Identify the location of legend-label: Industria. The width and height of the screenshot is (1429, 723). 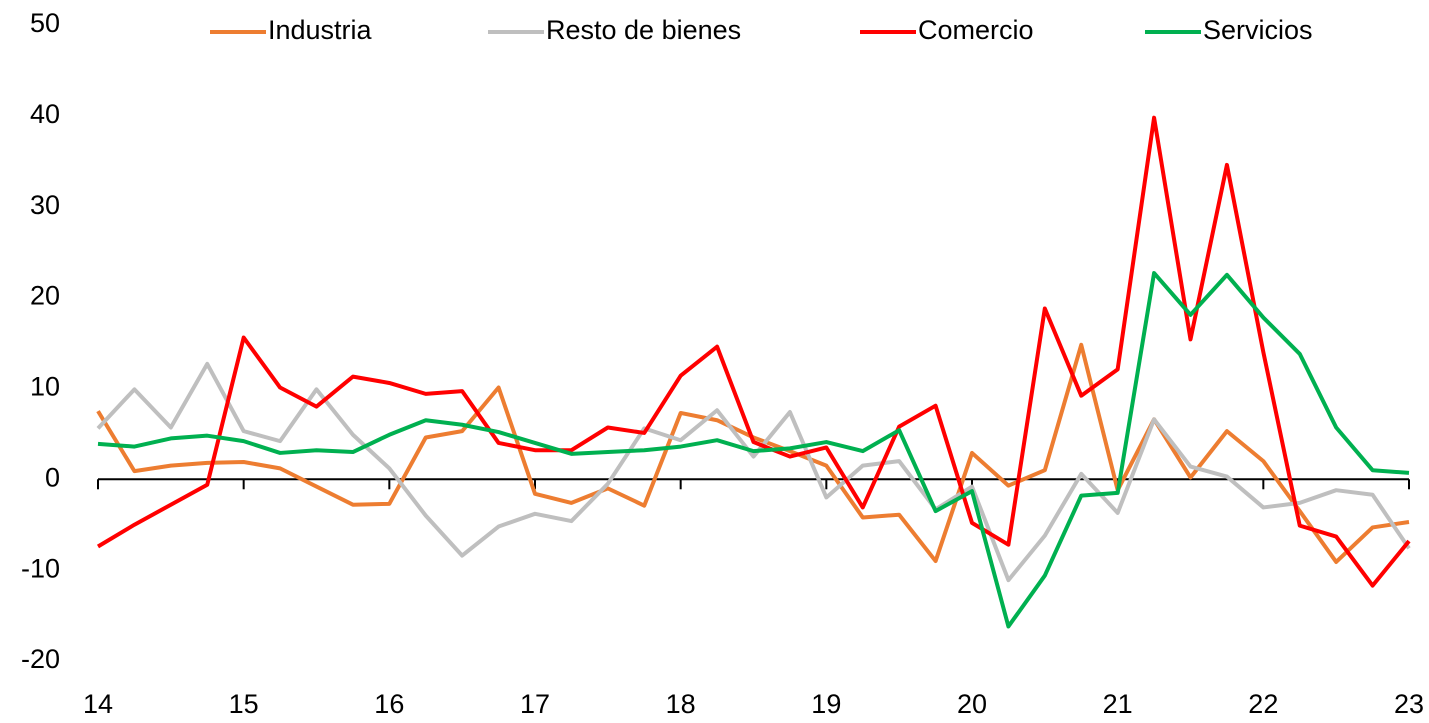
(320, 30).